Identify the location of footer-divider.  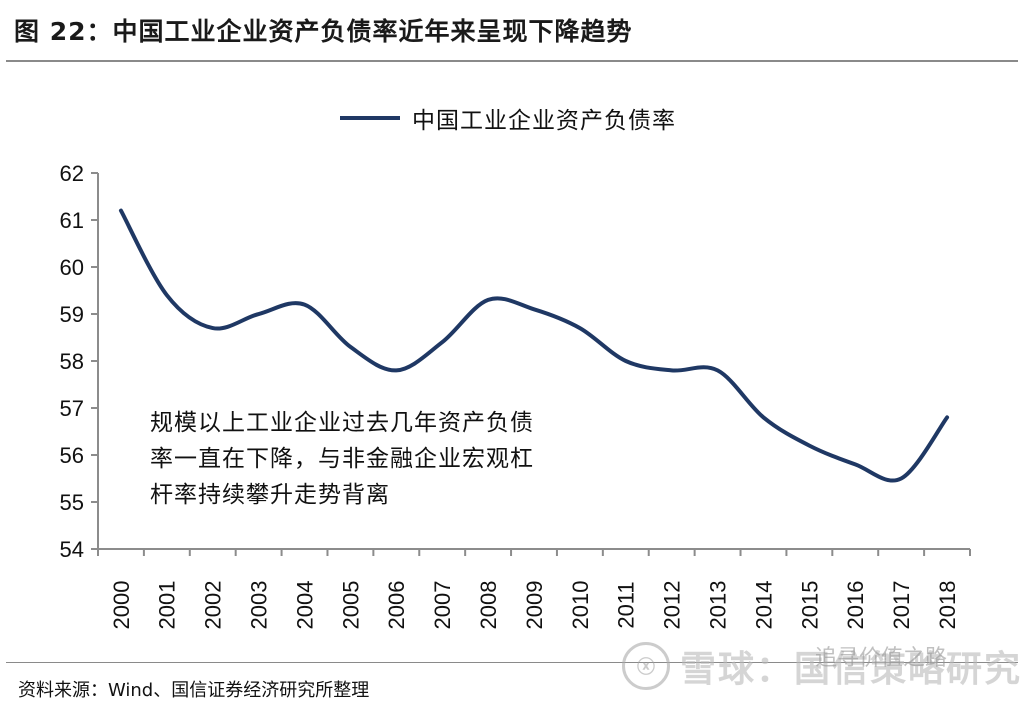
(512, 662).